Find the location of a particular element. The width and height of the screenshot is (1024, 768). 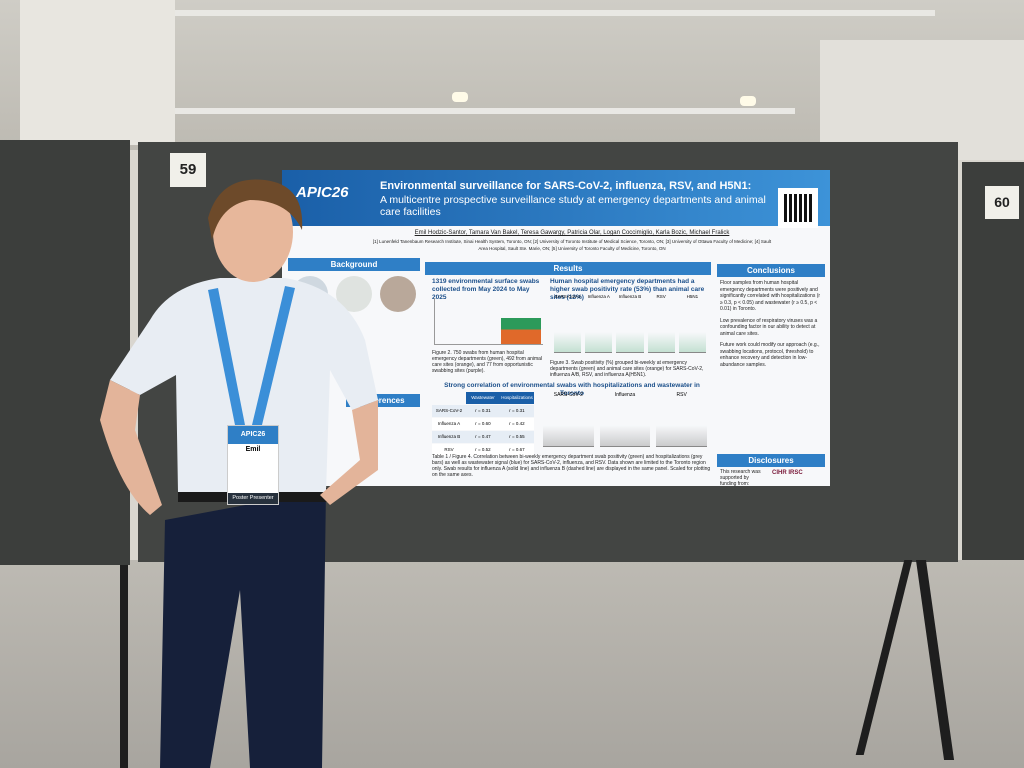

panel-labels: SARS-CoV-2 Influenza A Influenza B RSV H5N1 is located at coordinates (630, 325).